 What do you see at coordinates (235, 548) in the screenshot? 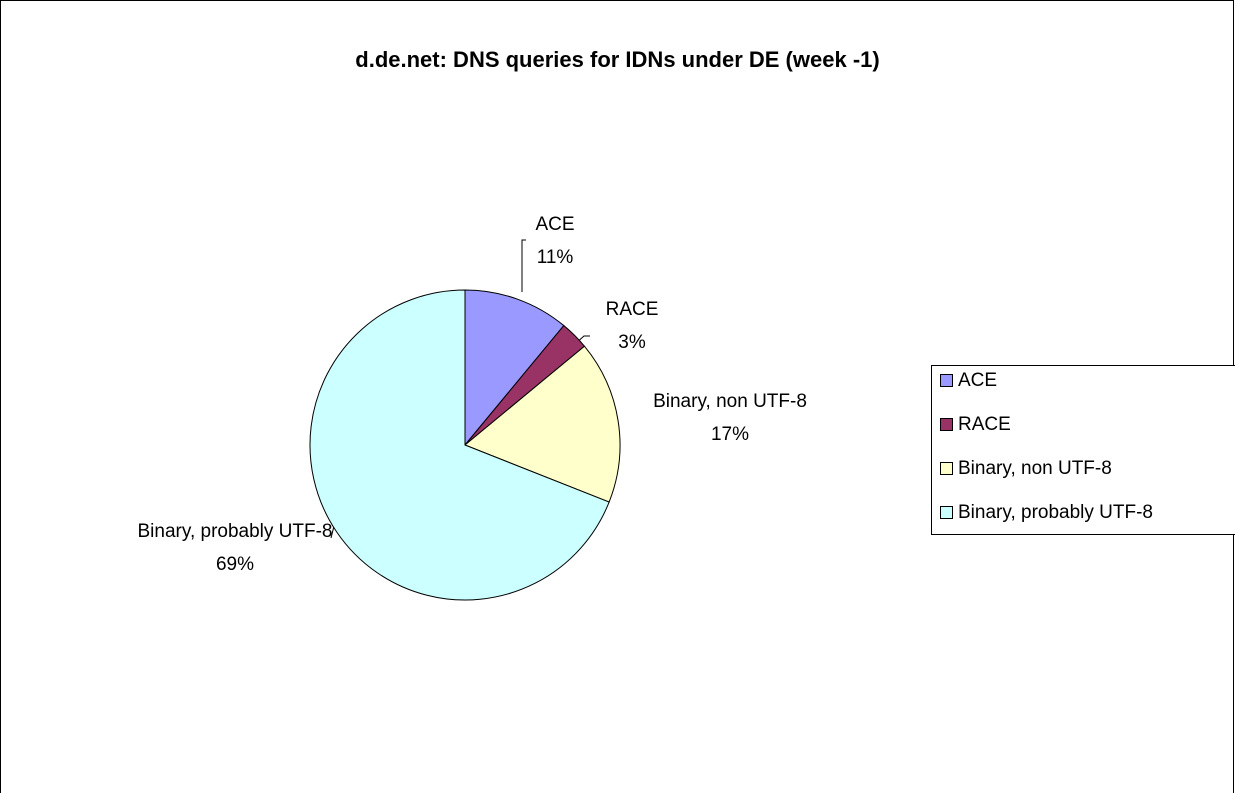
I see `data-label: Binary, probably UTF-8 69%` at bounding box center [235, 548].